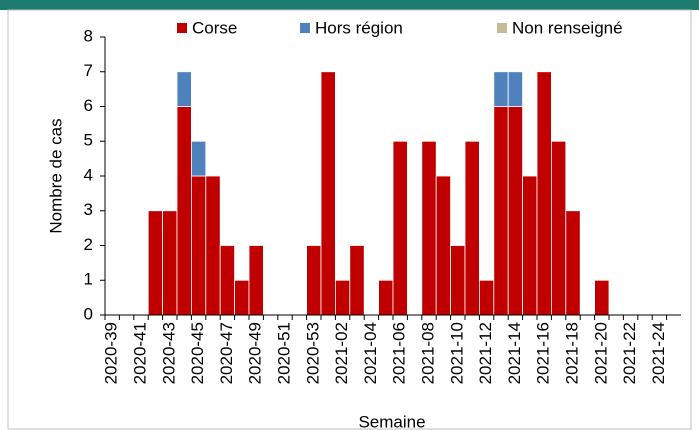 The image size is (699, 430). I want to click on x-tick-label: 2021-02, so click(341, 353).